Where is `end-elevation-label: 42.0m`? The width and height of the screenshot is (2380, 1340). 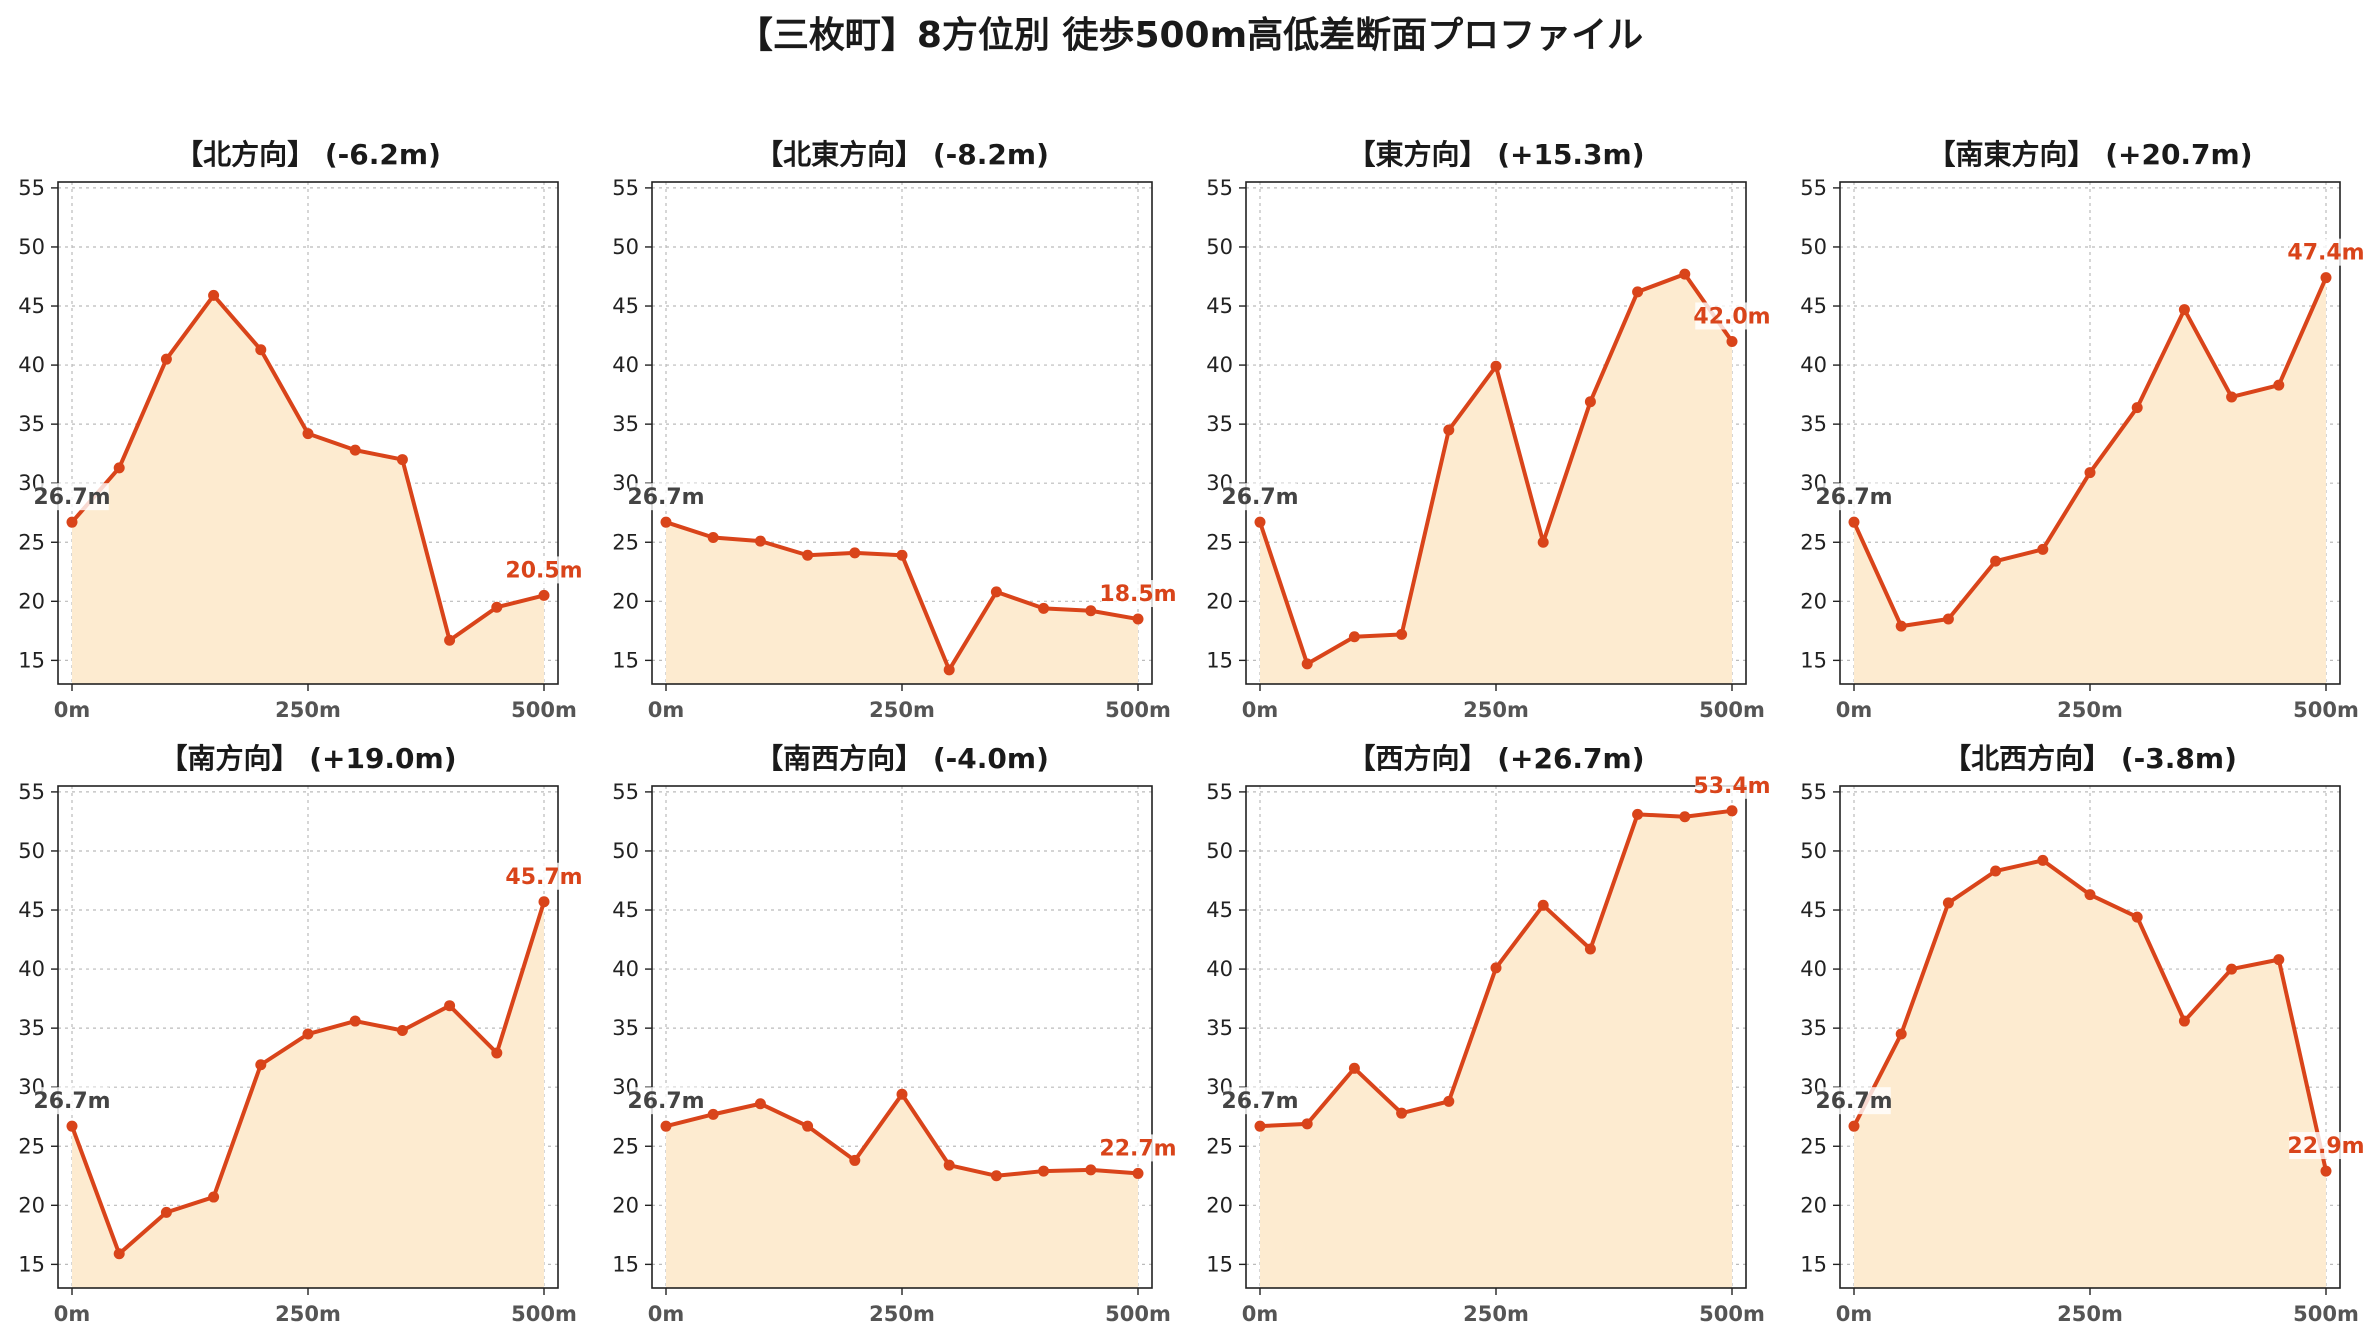 end-elevation-label: 42.0m is located at coordinates (1731, 316).